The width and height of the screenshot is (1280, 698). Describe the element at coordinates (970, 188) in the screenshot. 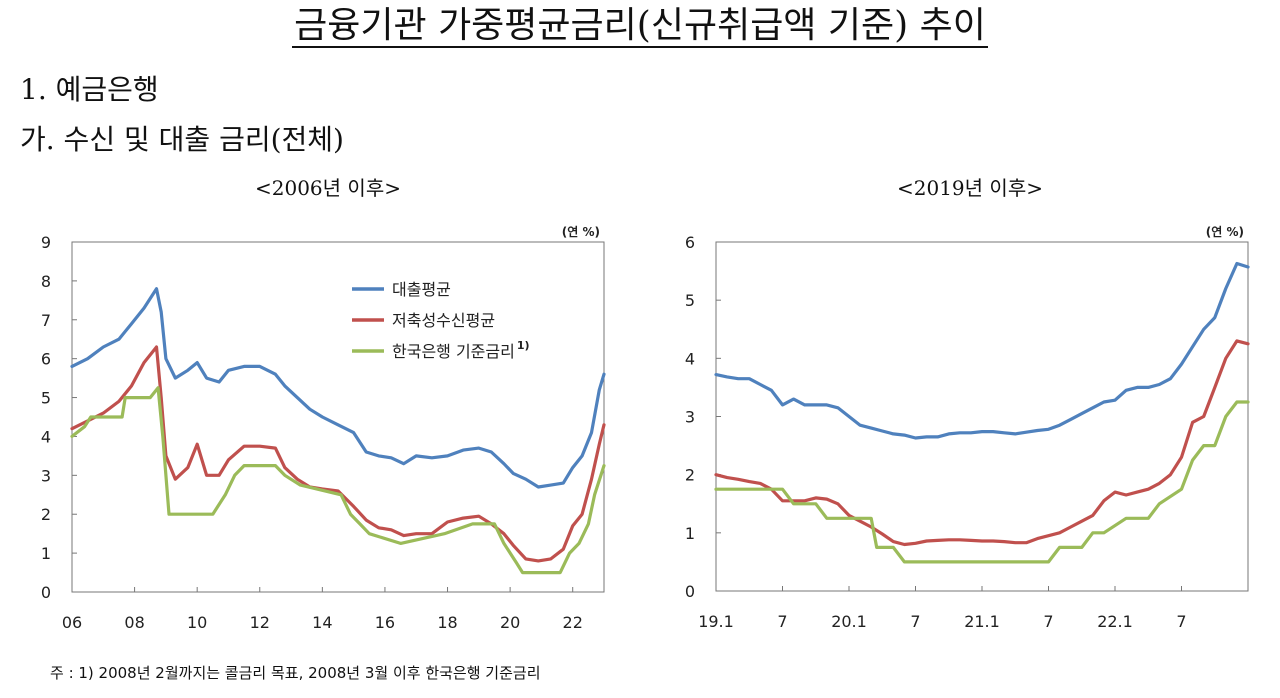

I see `right-chart-title: <2019년 이후>` at that location.